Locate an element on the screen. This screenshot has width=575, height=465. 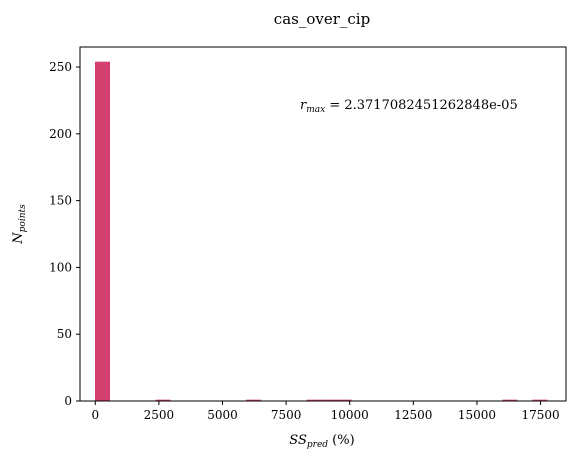
x-tick-label: 7500 is located at coordinates (286, 415).